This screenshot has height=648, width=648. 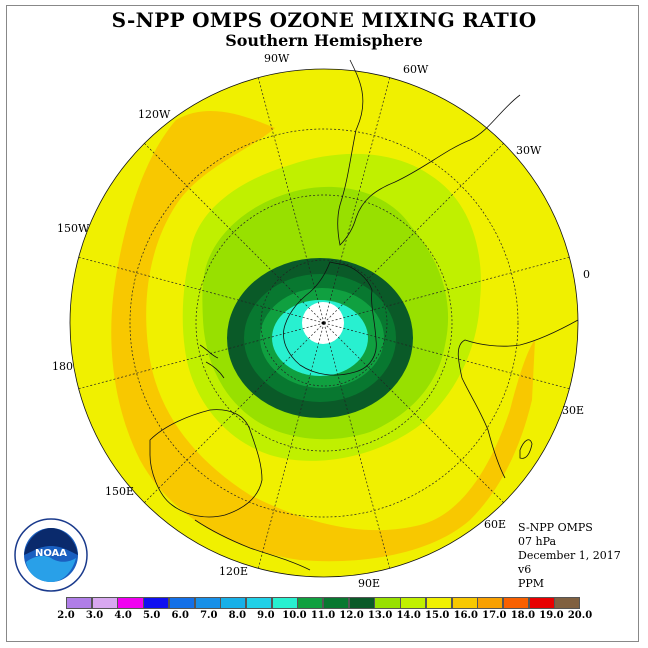 I want to click on coast-south-america, so click(x=429, y=152).